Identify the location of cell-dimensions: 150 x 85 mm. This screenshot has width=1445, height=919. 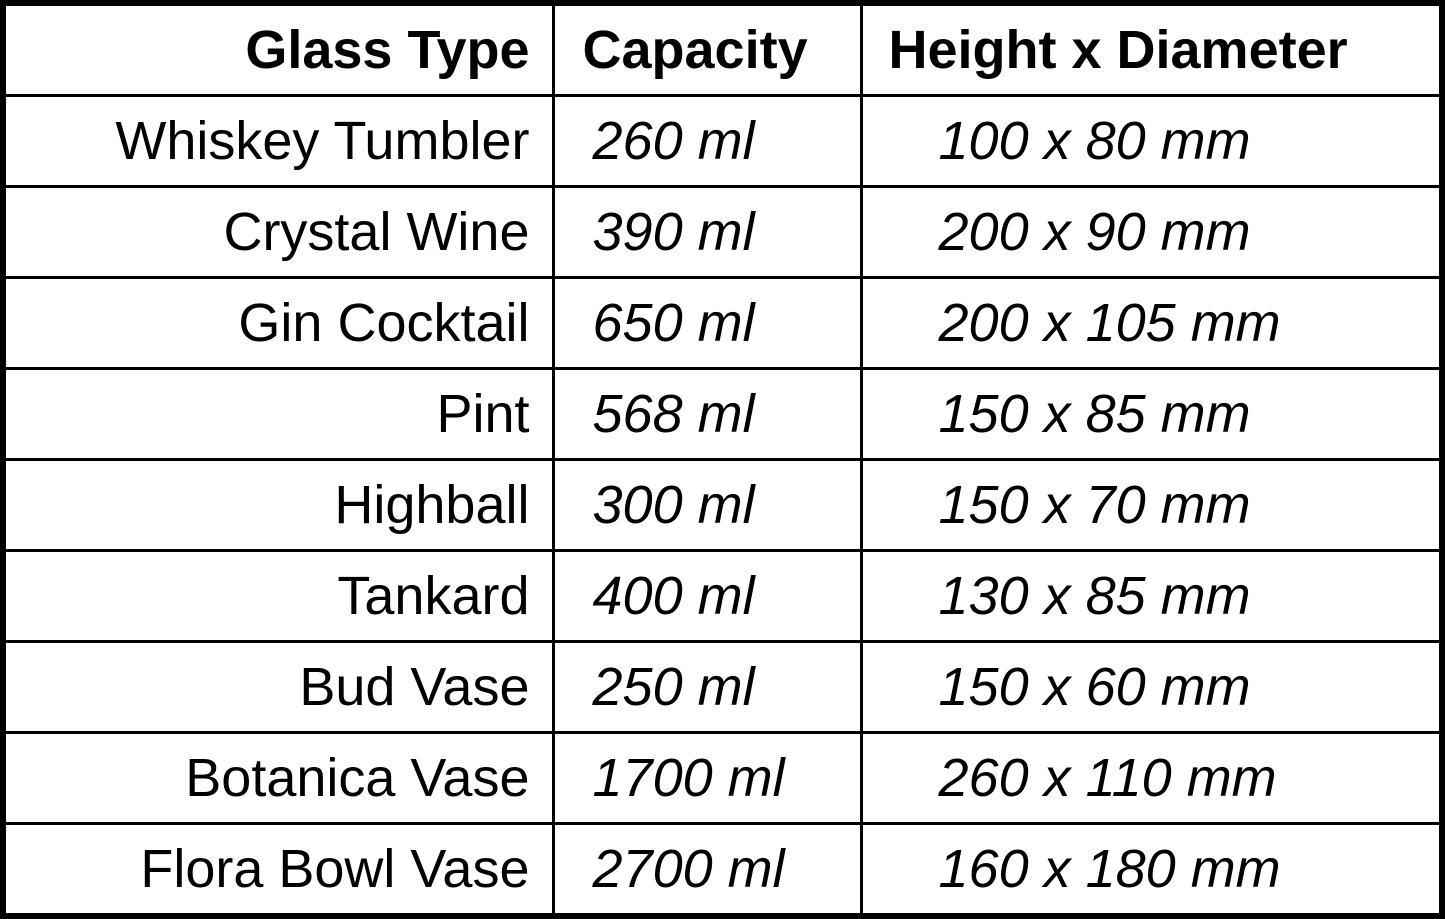
(1151, 414).